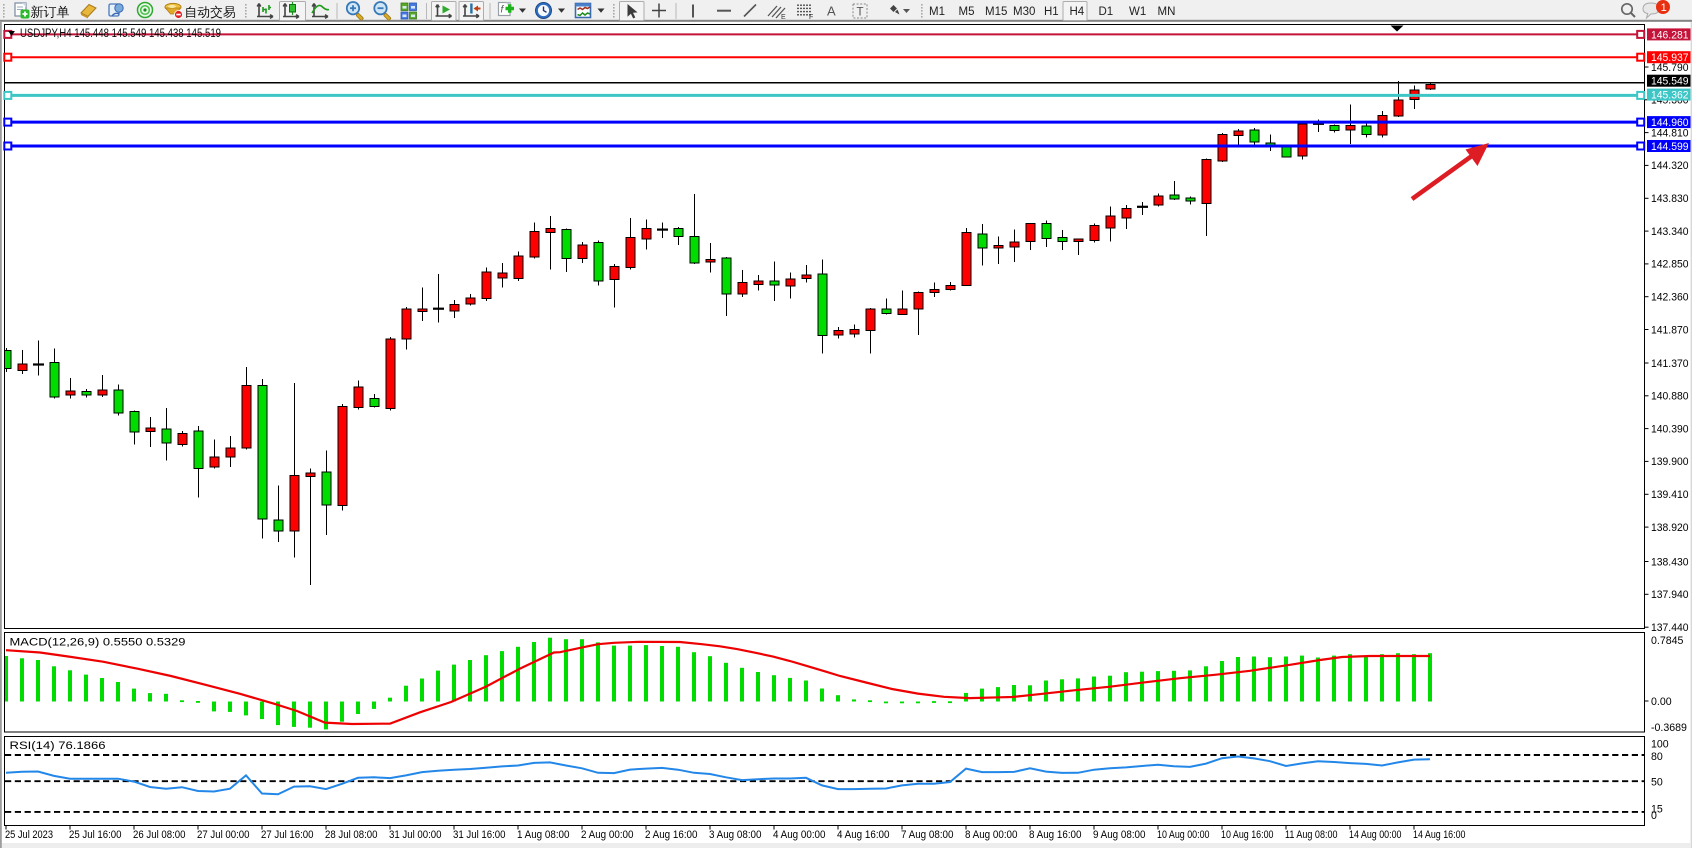 The width and height of the screenshot is (1692, 853). I want to click on svg-text: 137.940, so click(1670, 595).